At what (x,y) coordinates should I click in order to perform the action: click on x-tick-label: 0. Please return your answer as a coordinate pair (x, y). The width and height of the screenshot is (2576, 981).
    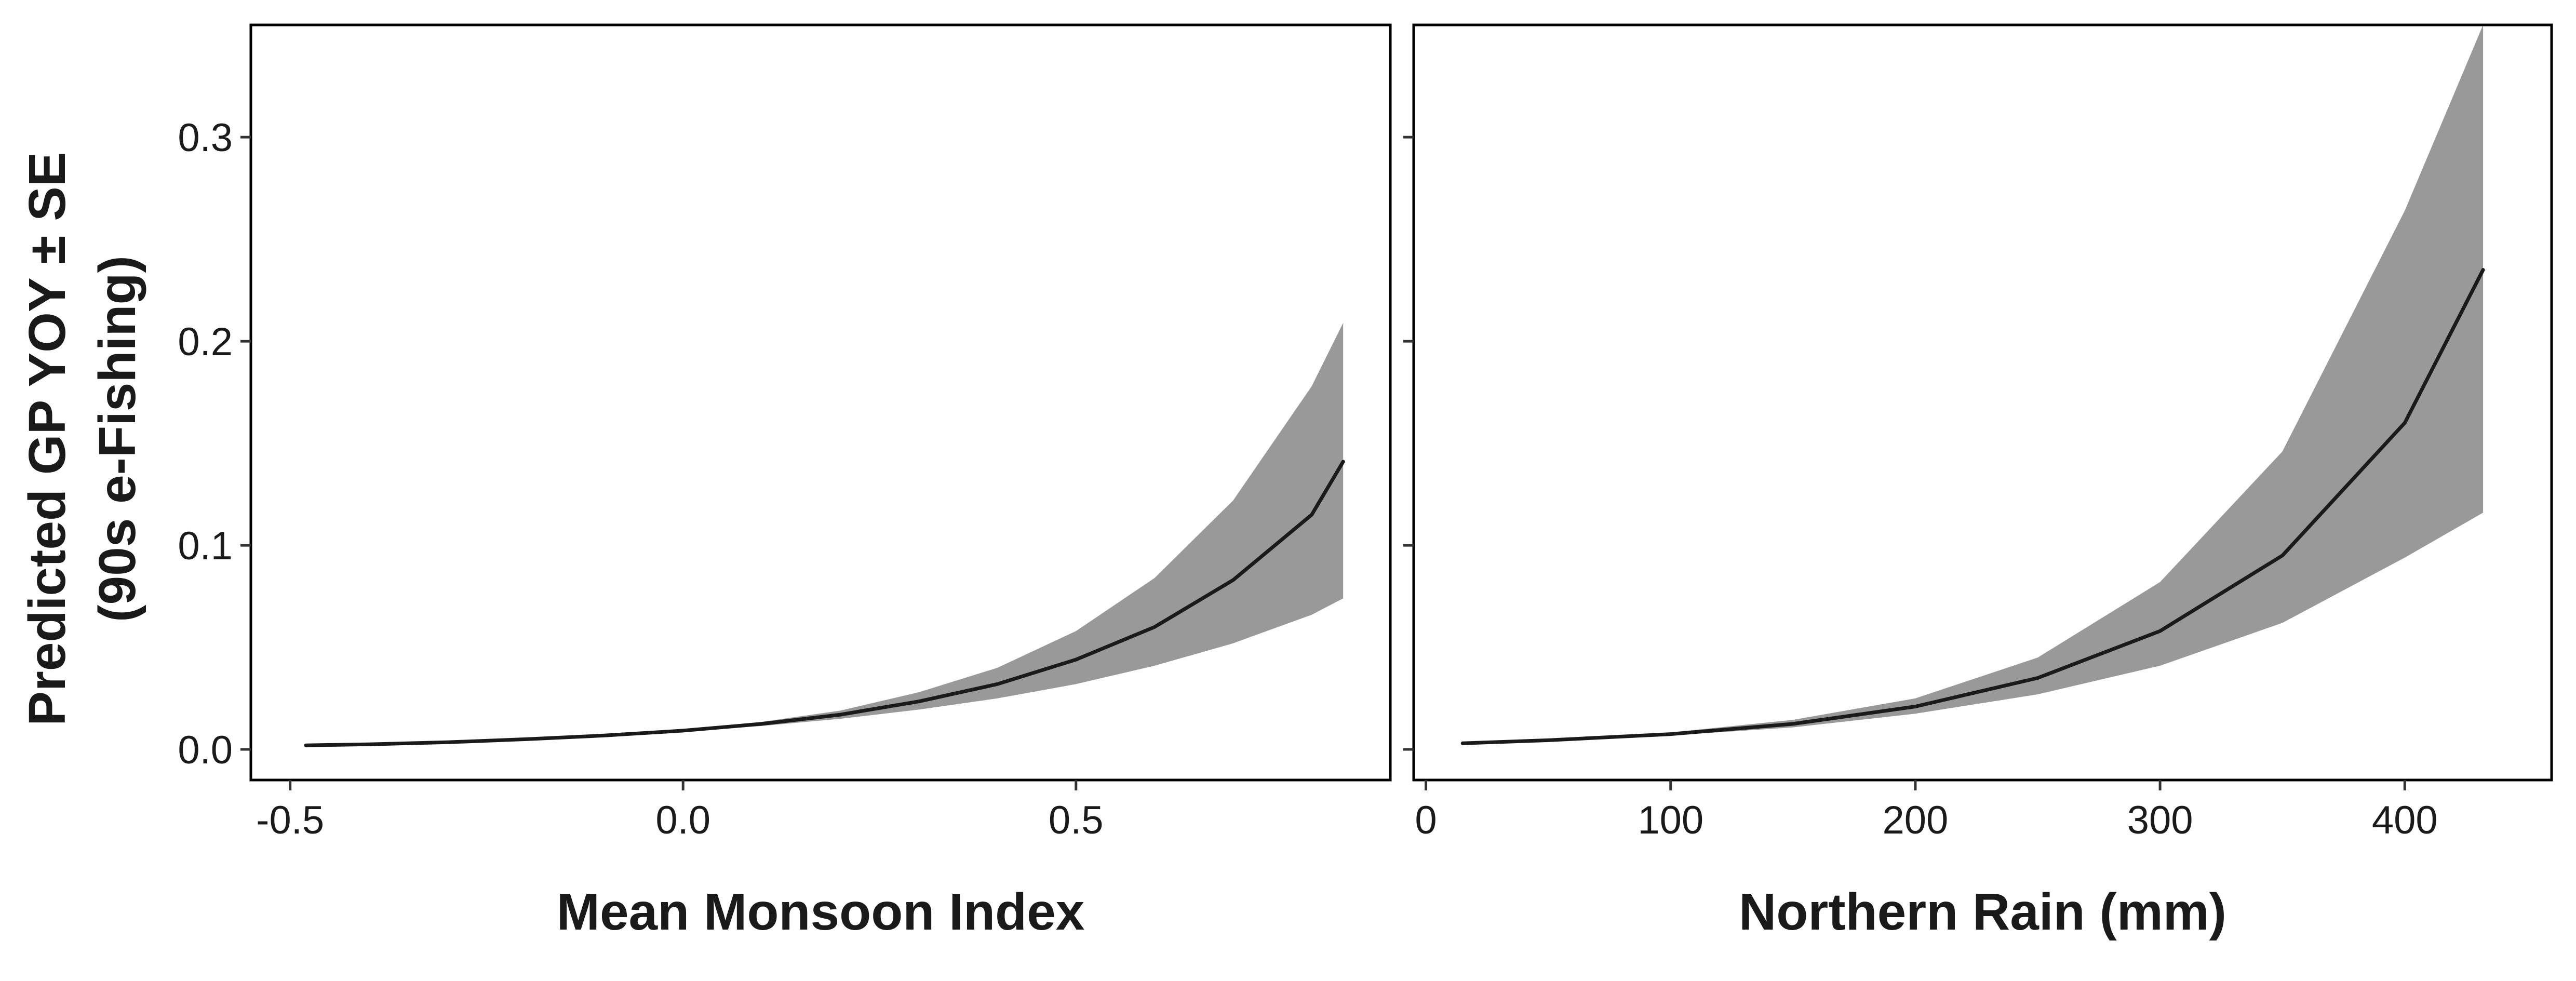
    Looking at the image, I should click on (1426, 820).